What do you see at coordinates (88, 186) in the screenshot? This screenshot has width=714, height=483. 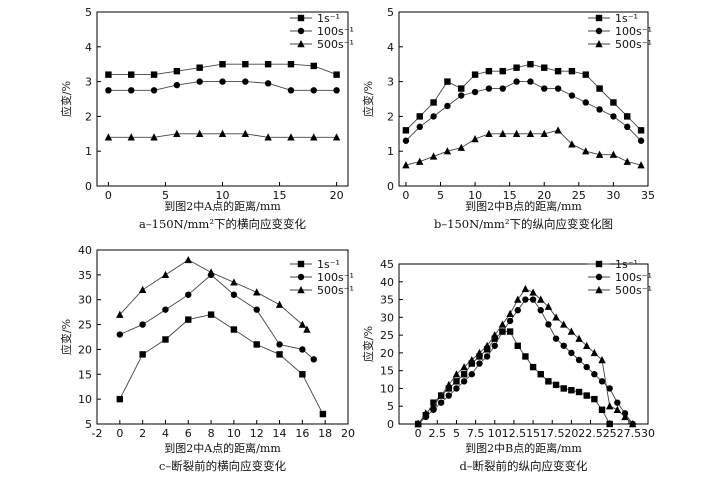 I see `panel-a-y-tick-label-0: 0` at bounding box center [88, 186].